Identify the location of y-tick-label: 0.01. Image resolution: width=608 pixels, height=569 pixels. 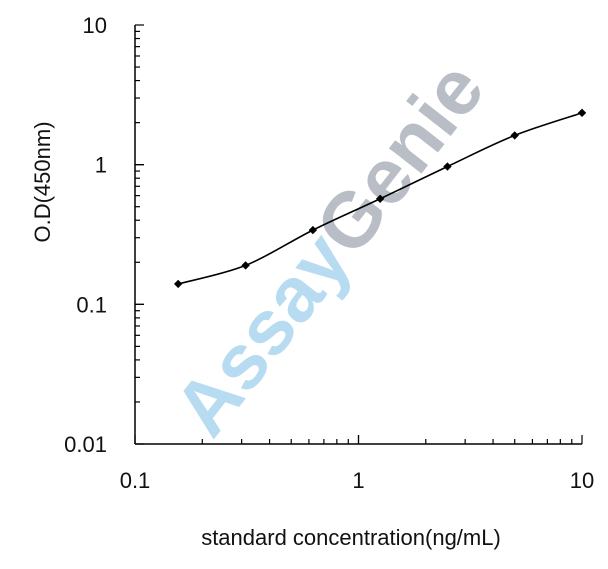
(85, 444).